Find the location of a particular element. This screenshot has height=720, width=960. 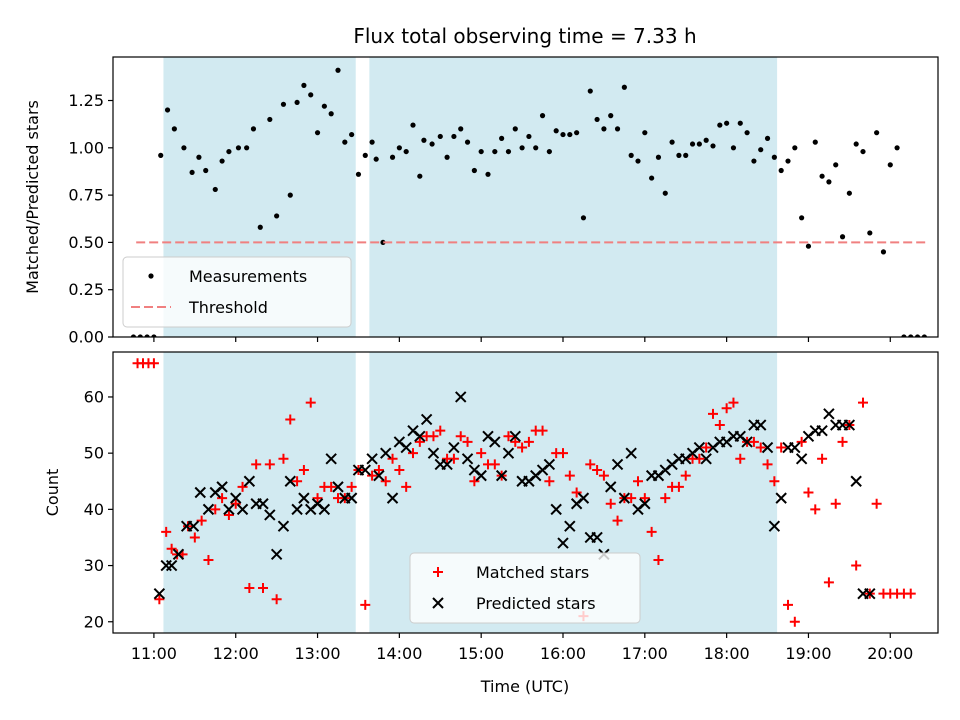

legend-label: Predicted stars is located at coordinates (536, 603).